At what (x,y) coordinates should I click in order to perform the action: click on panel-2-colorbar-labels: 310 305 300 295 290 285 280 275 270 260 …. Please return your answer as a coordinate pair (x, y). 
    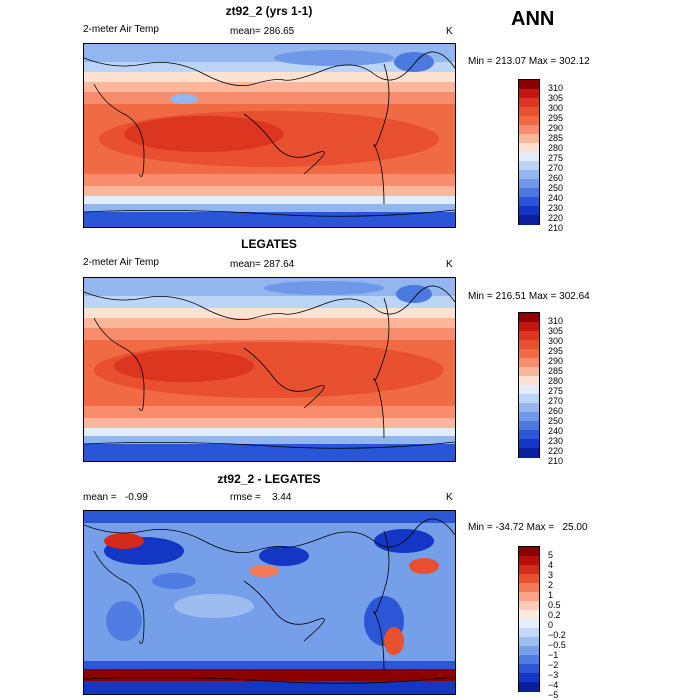
    Looking at the image, I should click on (555, 391).